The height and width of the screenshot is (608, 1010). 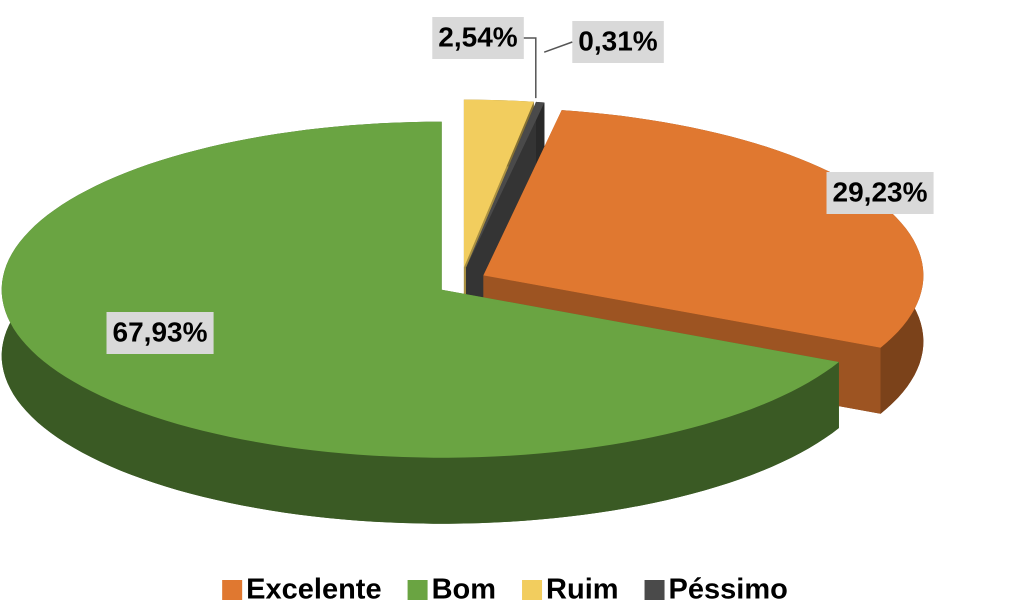 I want to click on legend-label: Péssimo, so click(x=728, y=590).